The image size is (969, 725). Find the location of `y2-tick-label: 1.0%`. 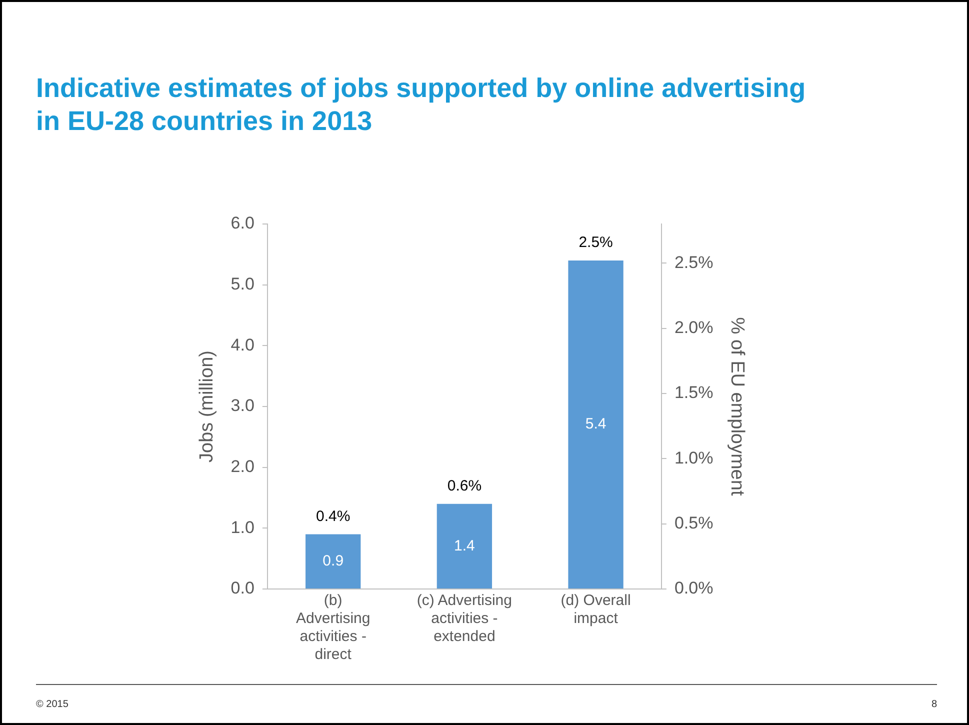

y2-tick-label: 1.0% is located at coordinates (694, 458).